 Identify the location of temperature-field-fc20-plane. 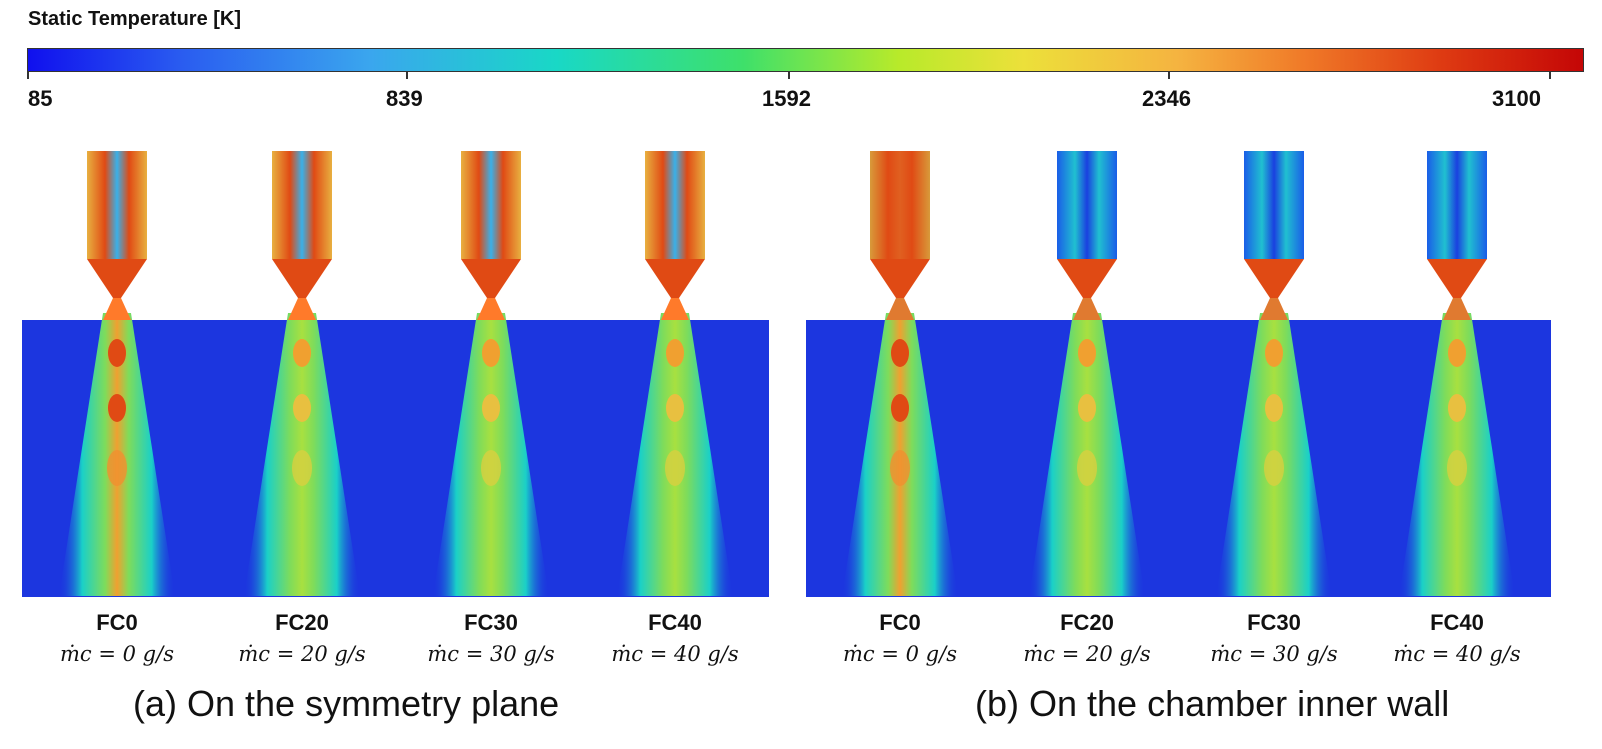
(302, 373).